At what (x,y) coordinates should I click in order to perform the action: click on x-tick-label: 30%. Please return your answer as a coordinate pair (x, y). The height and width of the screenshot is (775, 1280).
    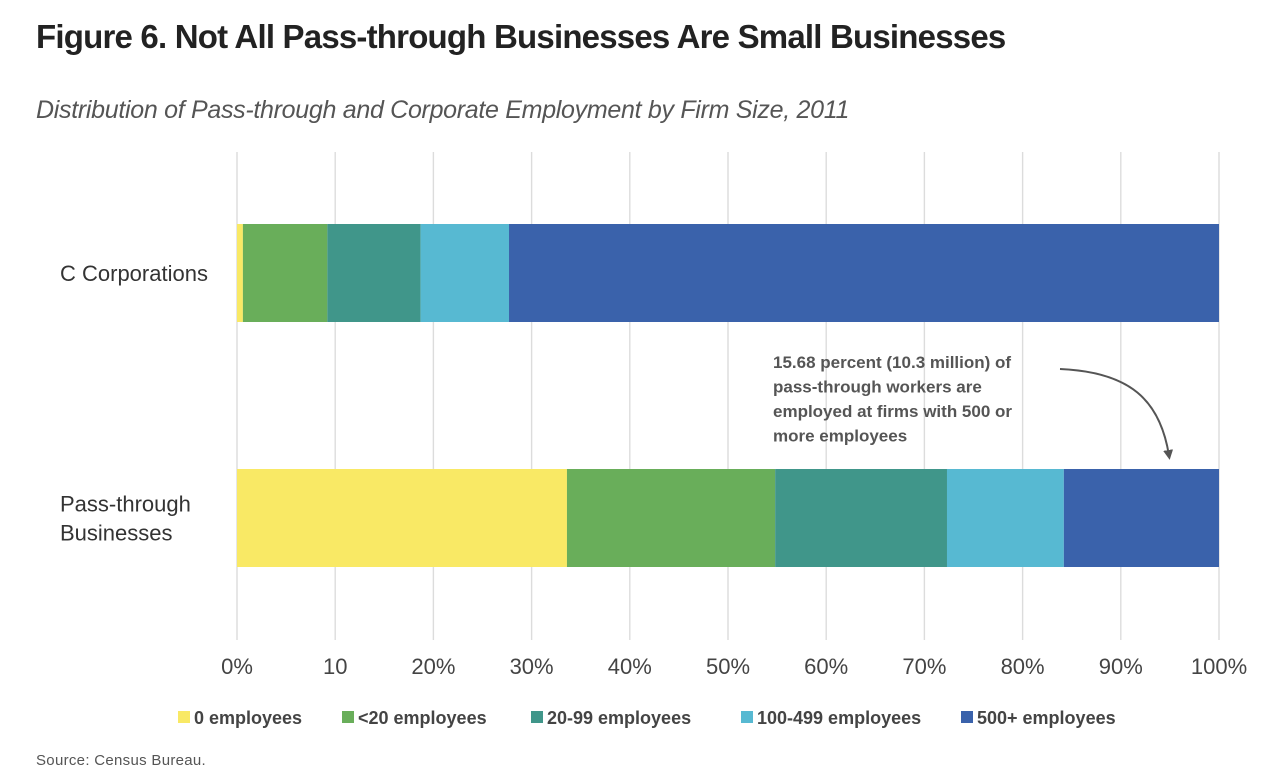
    Looking at the image, I should click on (532, 666).